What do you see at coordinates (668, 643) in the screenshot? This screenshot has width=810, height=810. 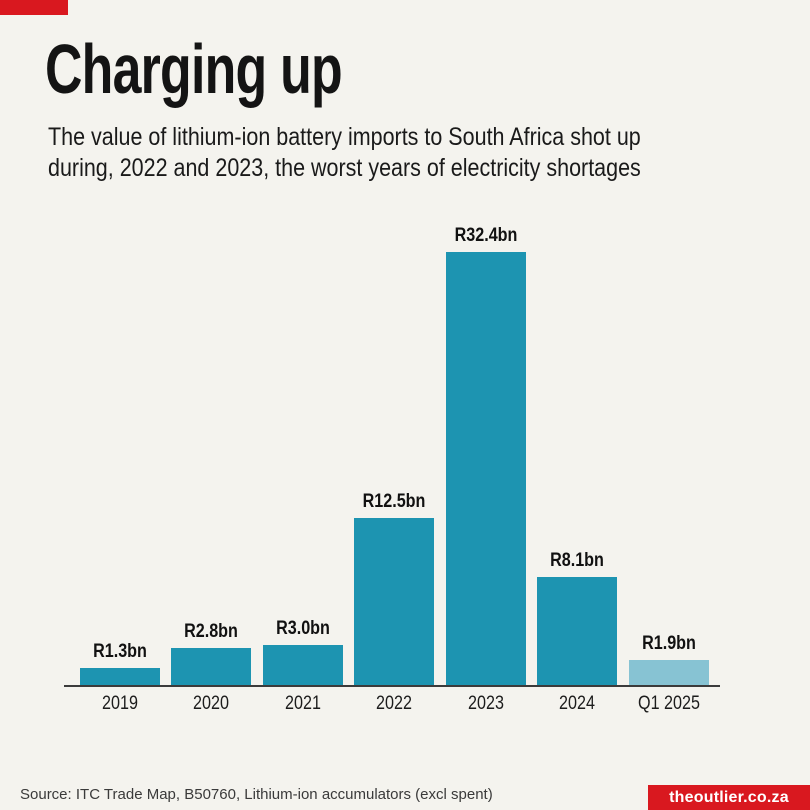 I see `bar-value-label-Q1 2025: R1.9bn` at bounding box center [668, 643].